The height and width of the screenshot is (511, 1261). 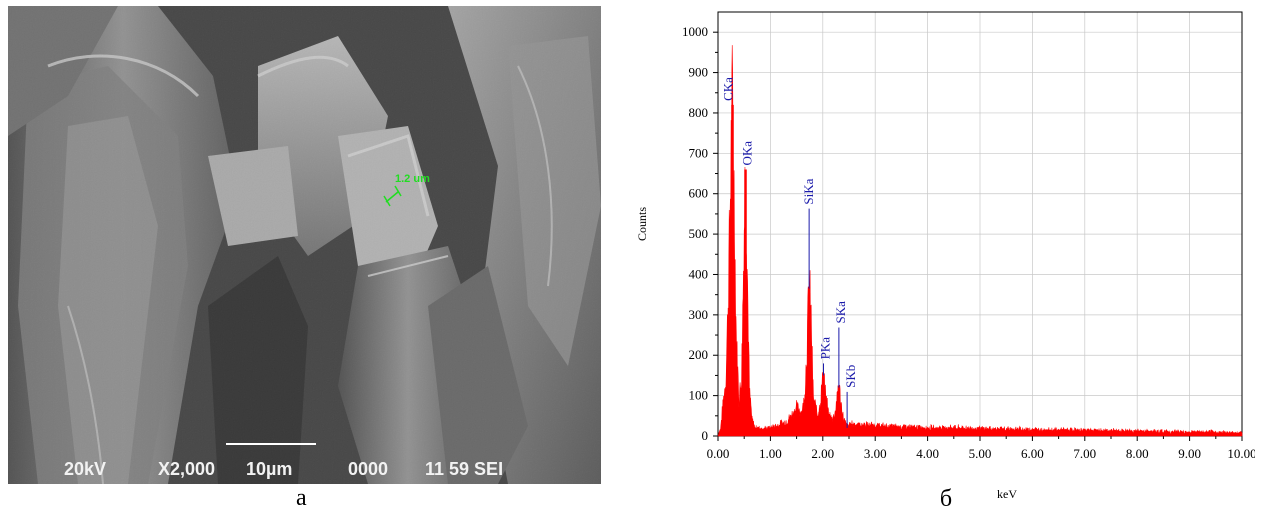 What do you see at coordinates (946, 498) in the screenshot?
I see `panel-b-letter: б` at bounding box center [946, 498].